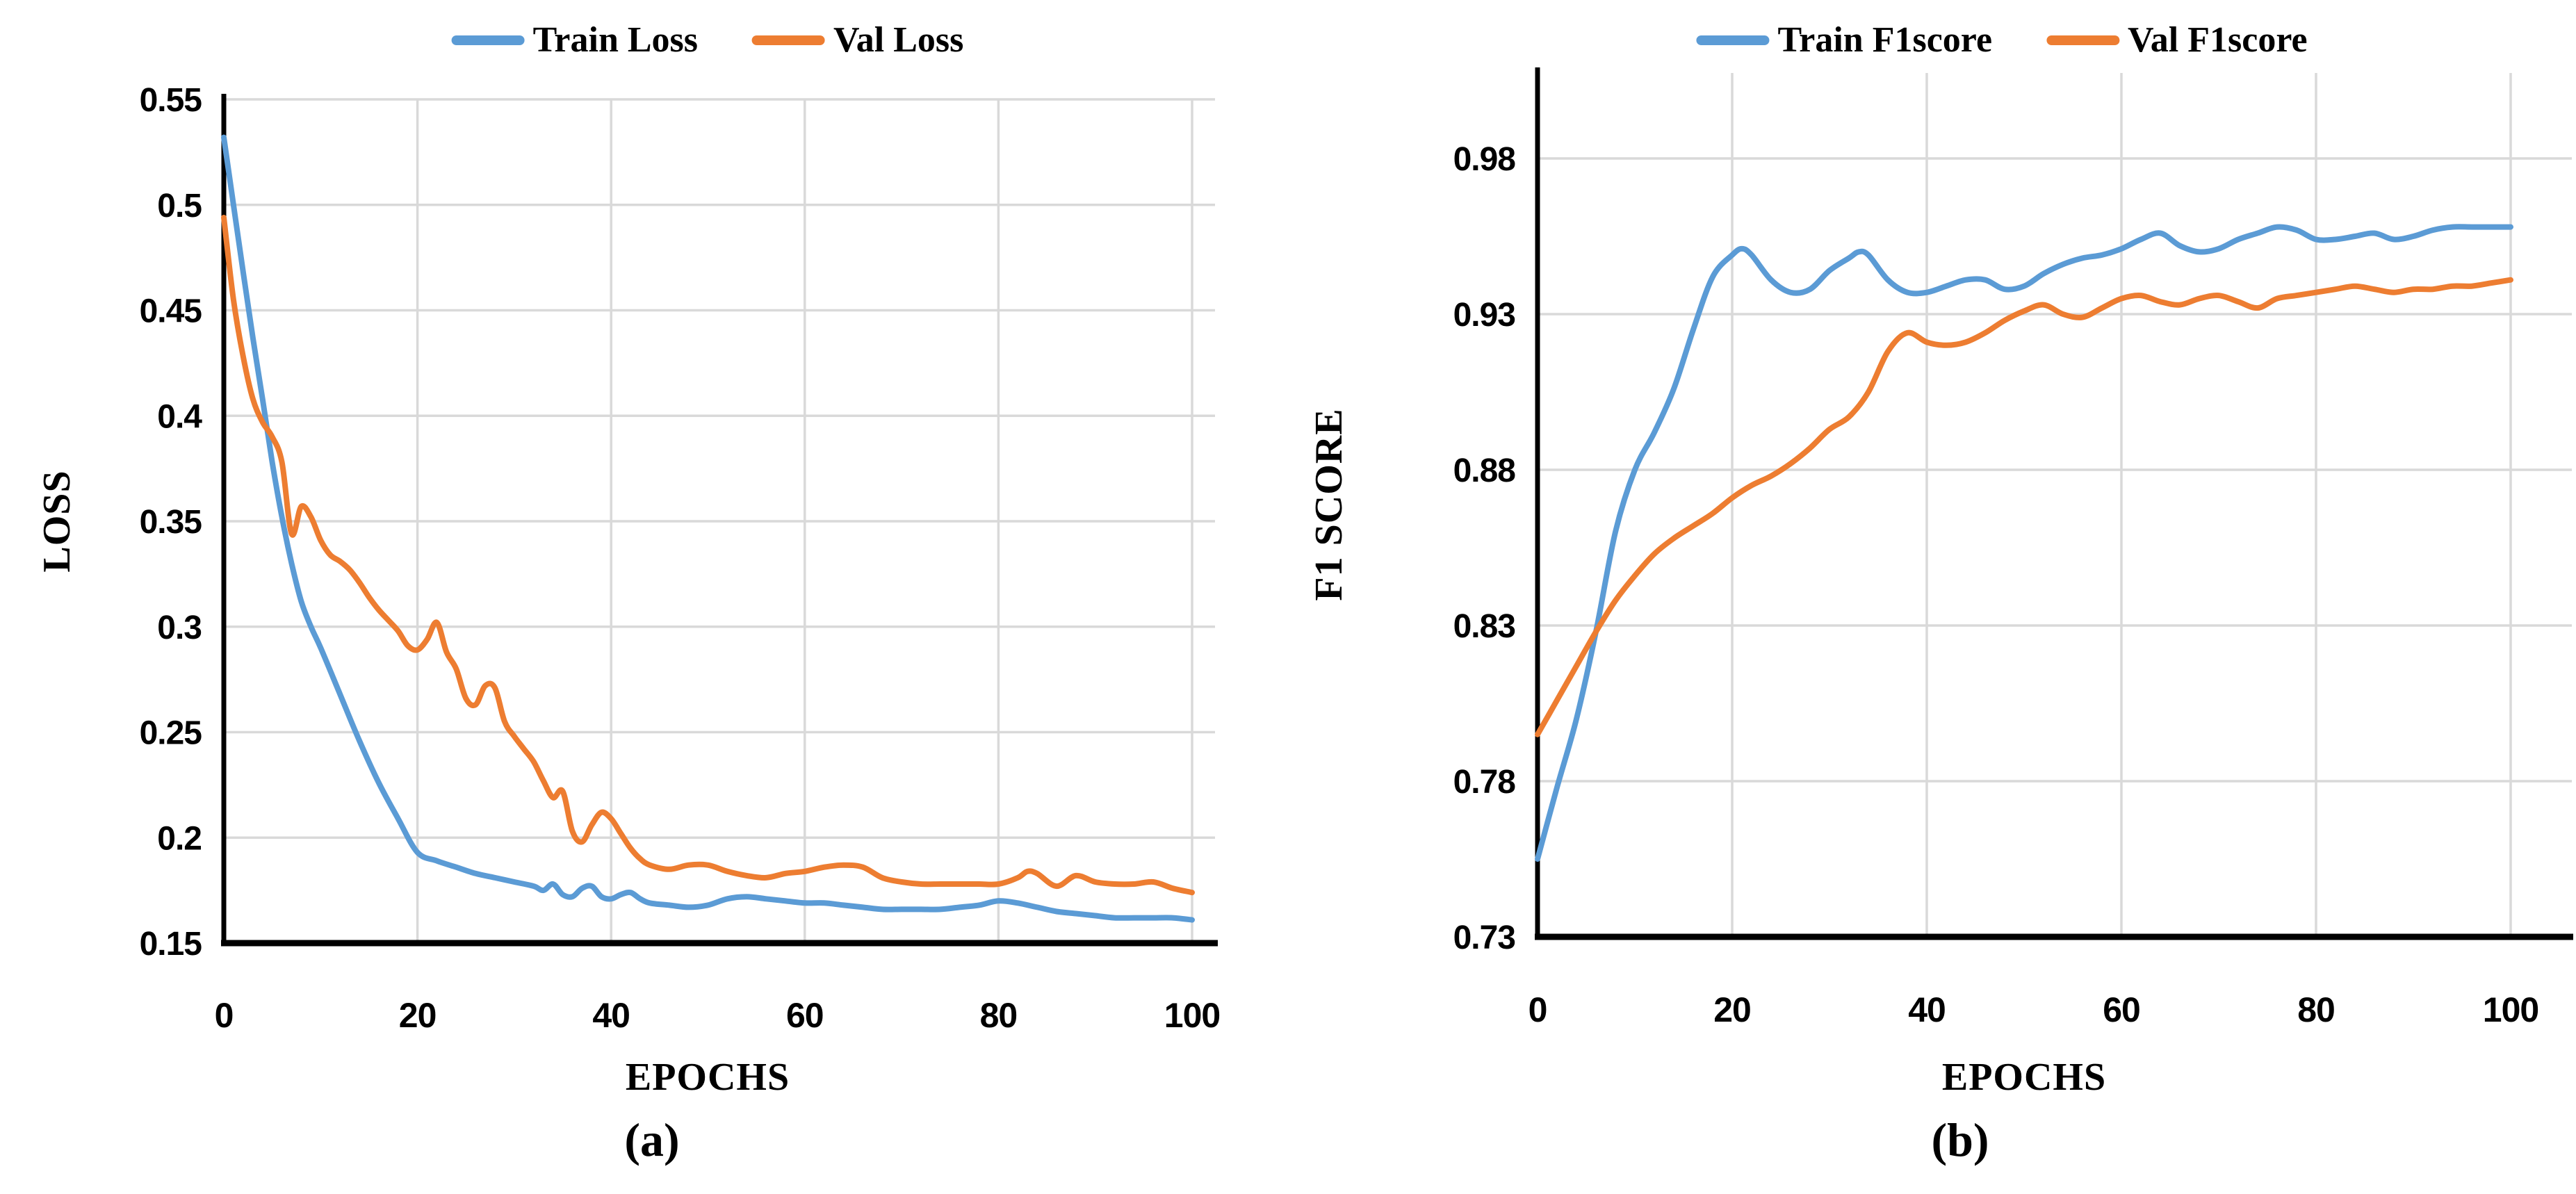  Describe the element at coordinates (179, 206) in the screenshot. I see `y-tick-label: 0.5` at that location.